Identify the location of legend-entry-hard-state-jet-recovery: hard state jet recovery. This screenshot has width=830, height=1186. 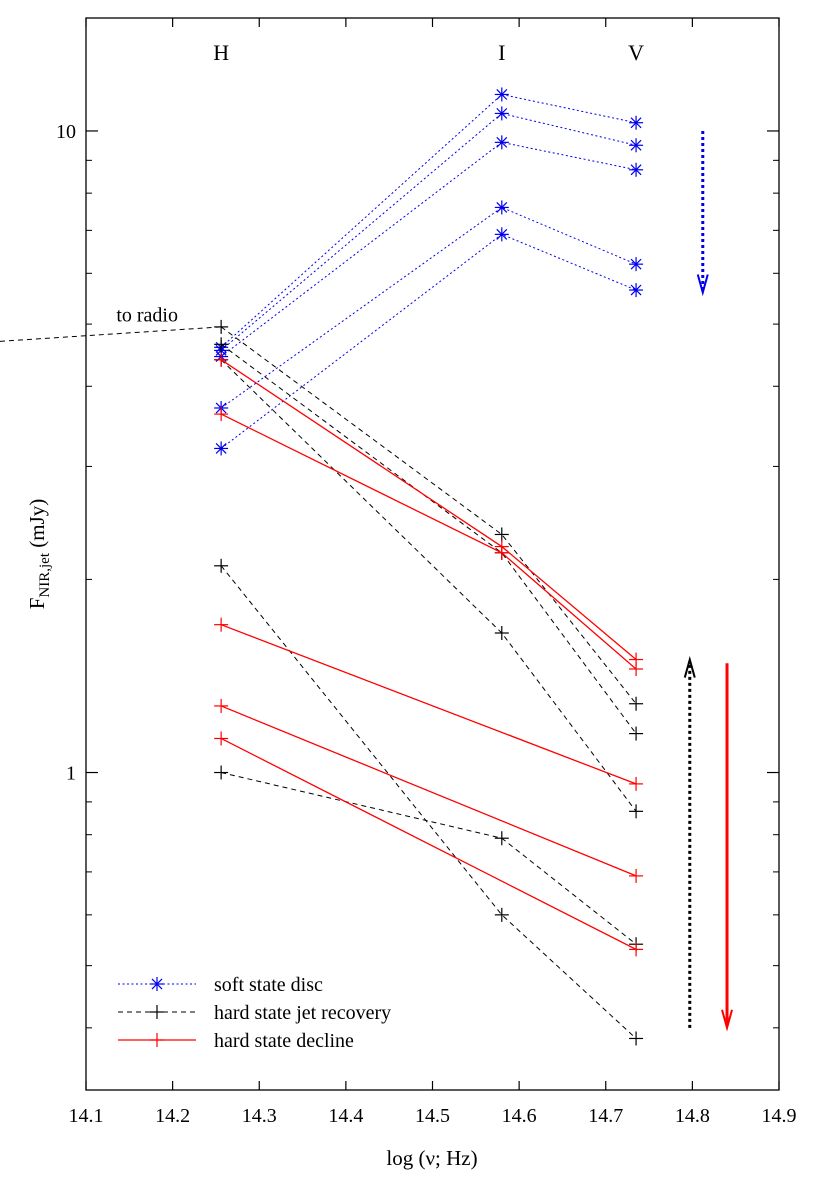
(254, 1013).